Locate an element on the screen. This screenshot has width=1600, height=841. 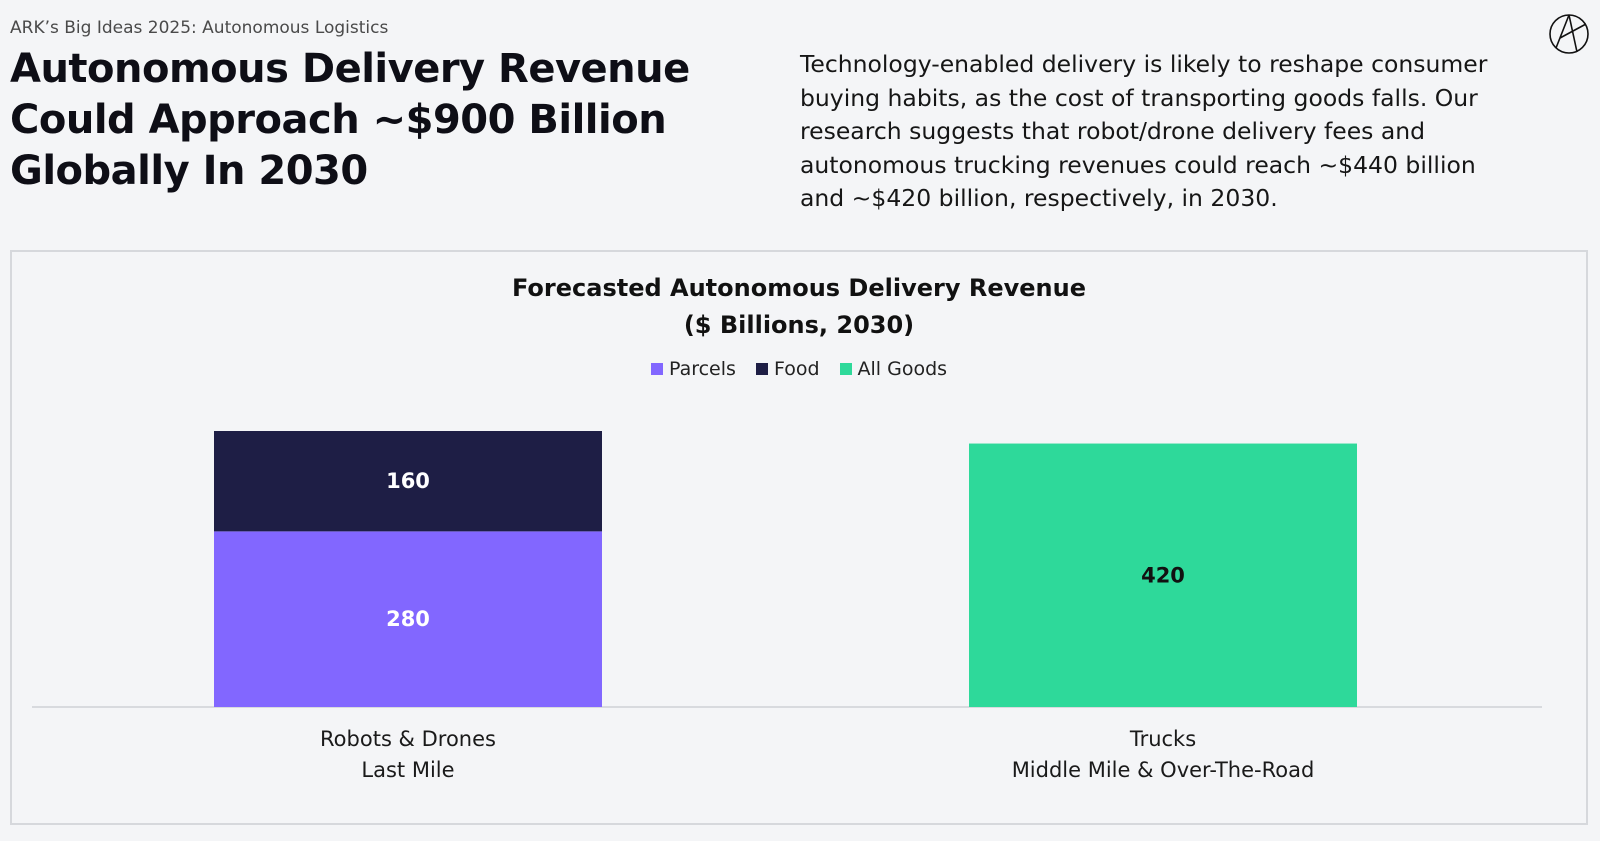
chart-subtitle: ($ Billions, 2030) is located at coordinates (799, 325).